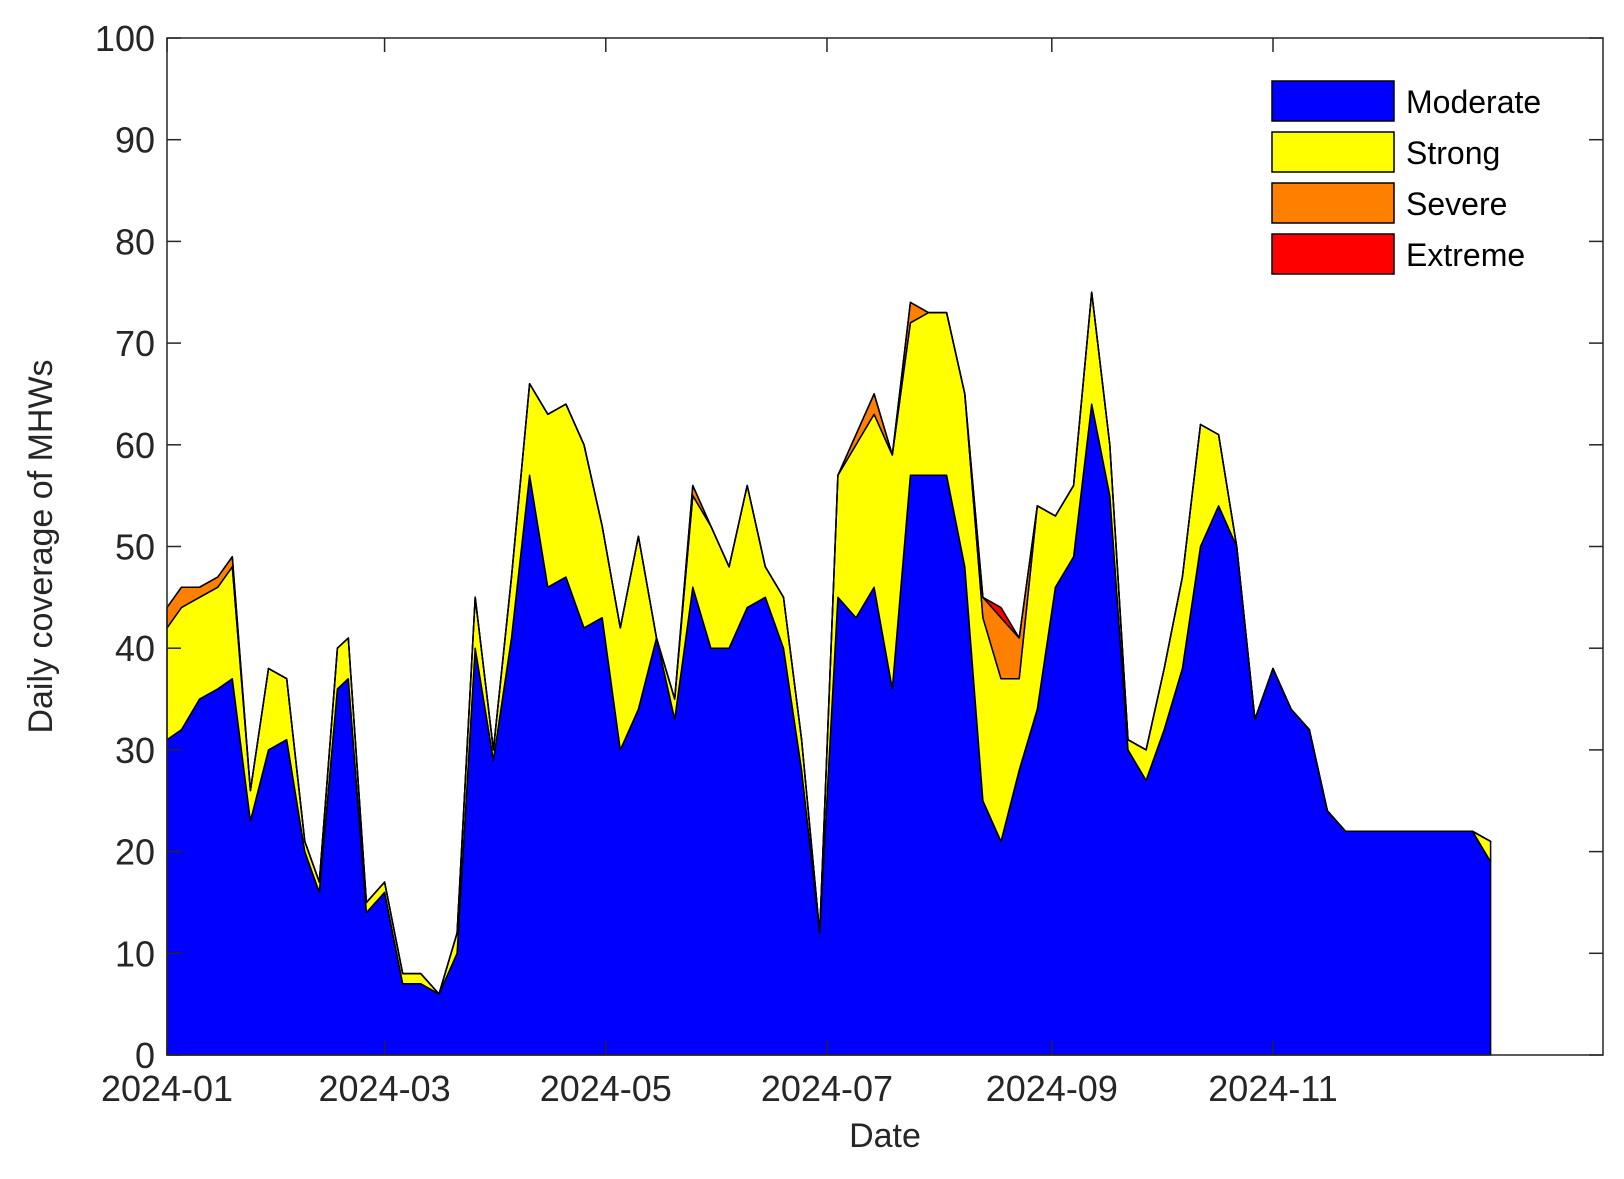  I want to click on x-tick-label: 2024-05, so click(606, 1088).